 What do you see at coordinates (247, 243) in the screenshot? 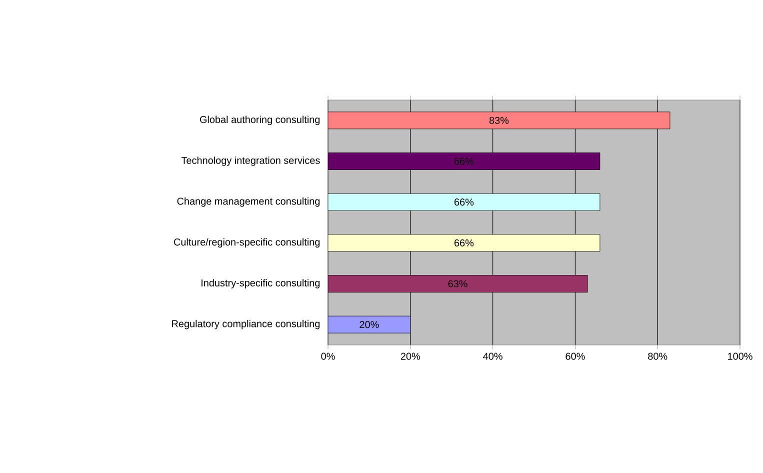
I see `y-tick-label: Culture/region-specific consulting` at bounding box center [247, 243].